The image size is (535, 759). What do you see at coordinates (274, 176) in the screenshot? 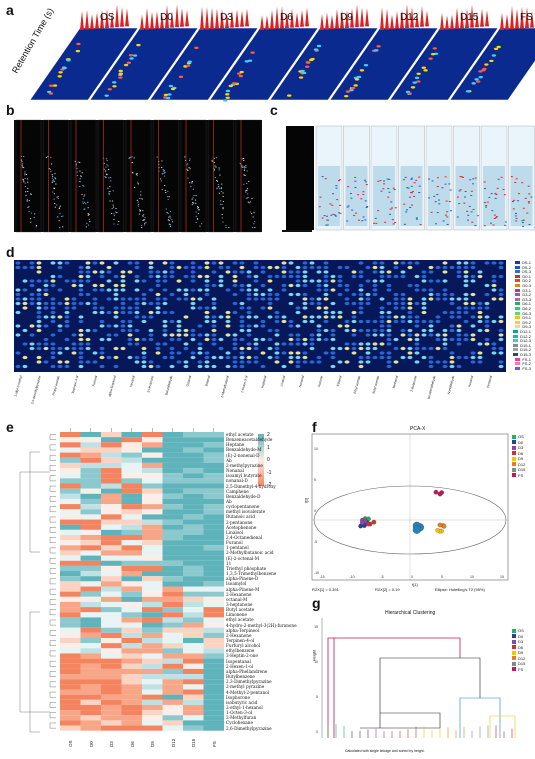
I see `panel-bc-topographic-plots` at bounding box center [274, 176].